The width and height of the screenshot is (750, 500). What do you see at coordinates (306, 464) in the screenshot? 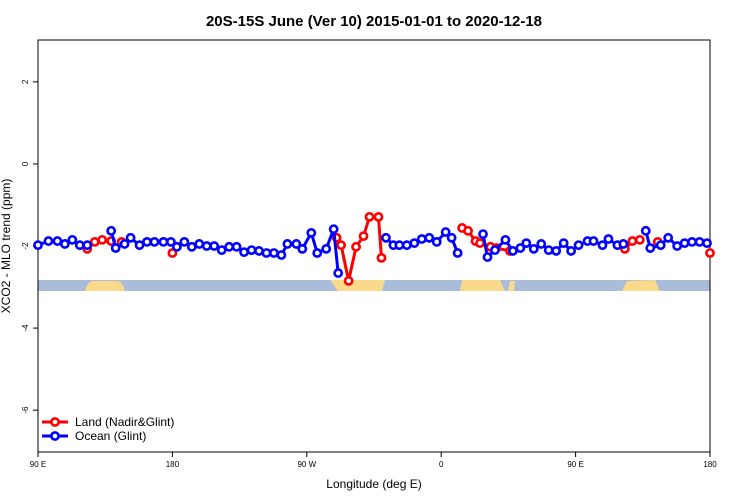
I see `x-tick-label: 90 W` at bounding box center [306, 464].